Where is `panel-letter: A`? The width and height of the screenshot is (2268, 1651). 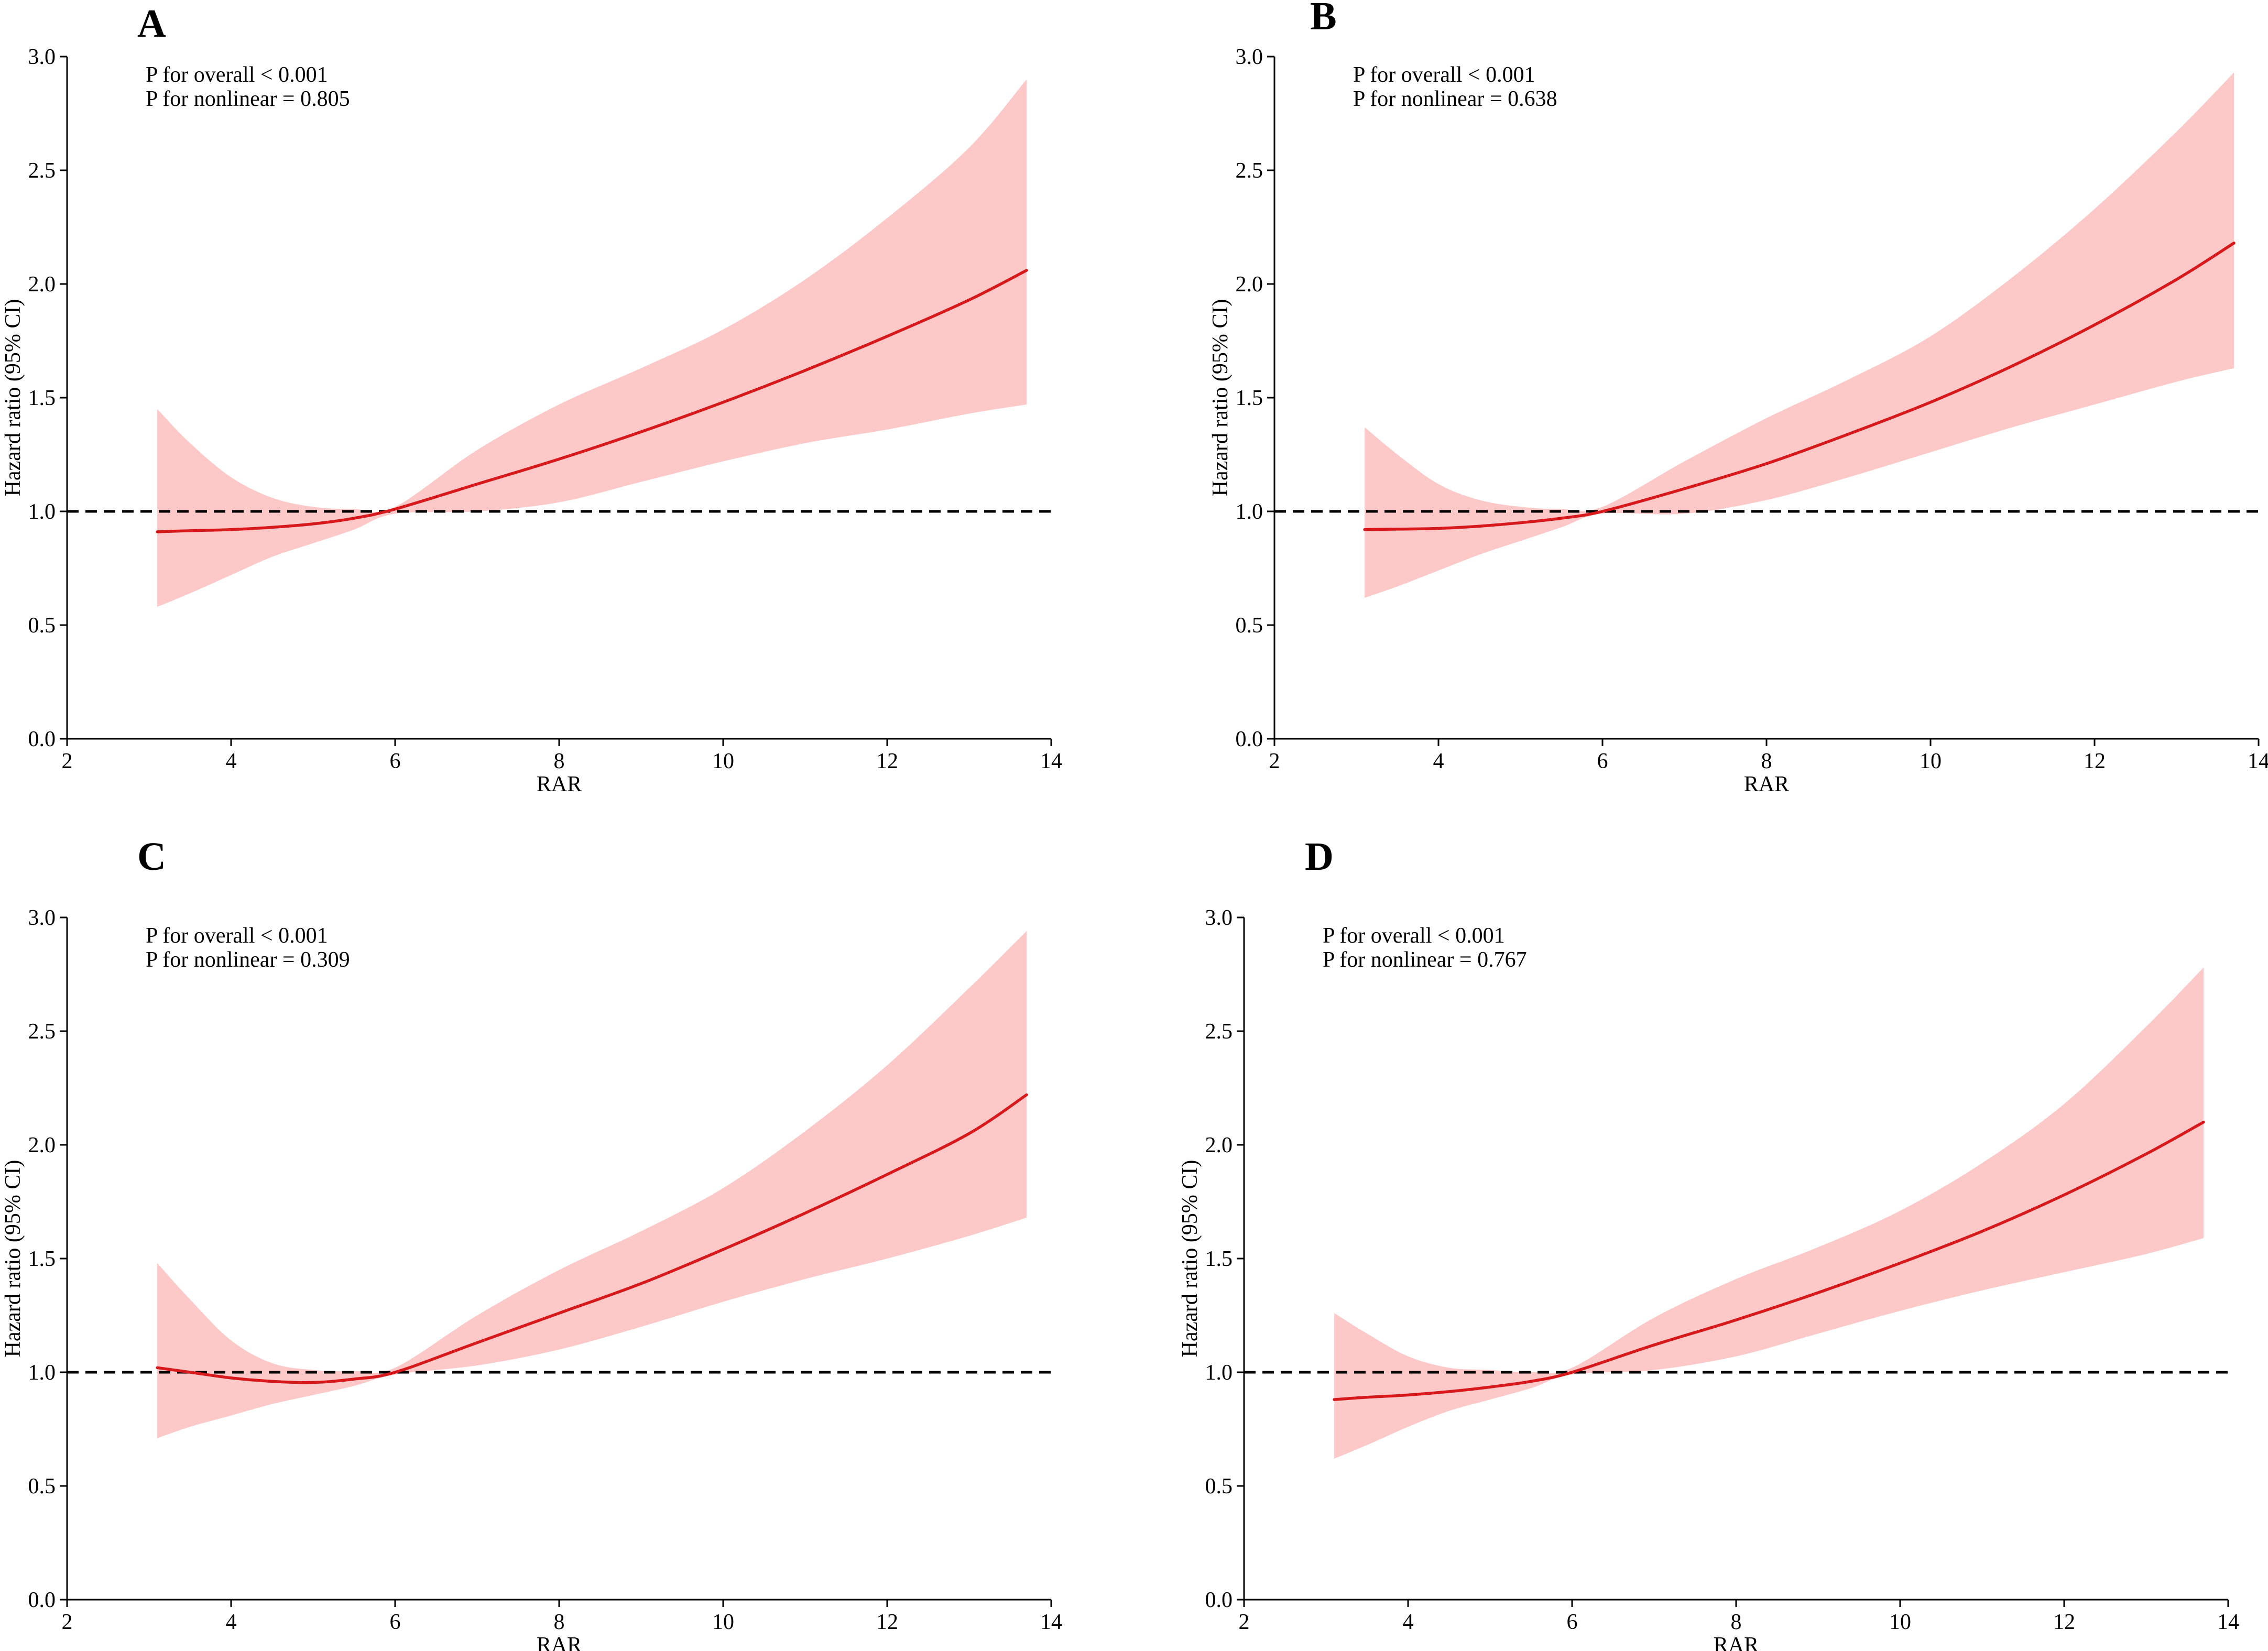 panel-letter: A is located at coordinates (151, 24).